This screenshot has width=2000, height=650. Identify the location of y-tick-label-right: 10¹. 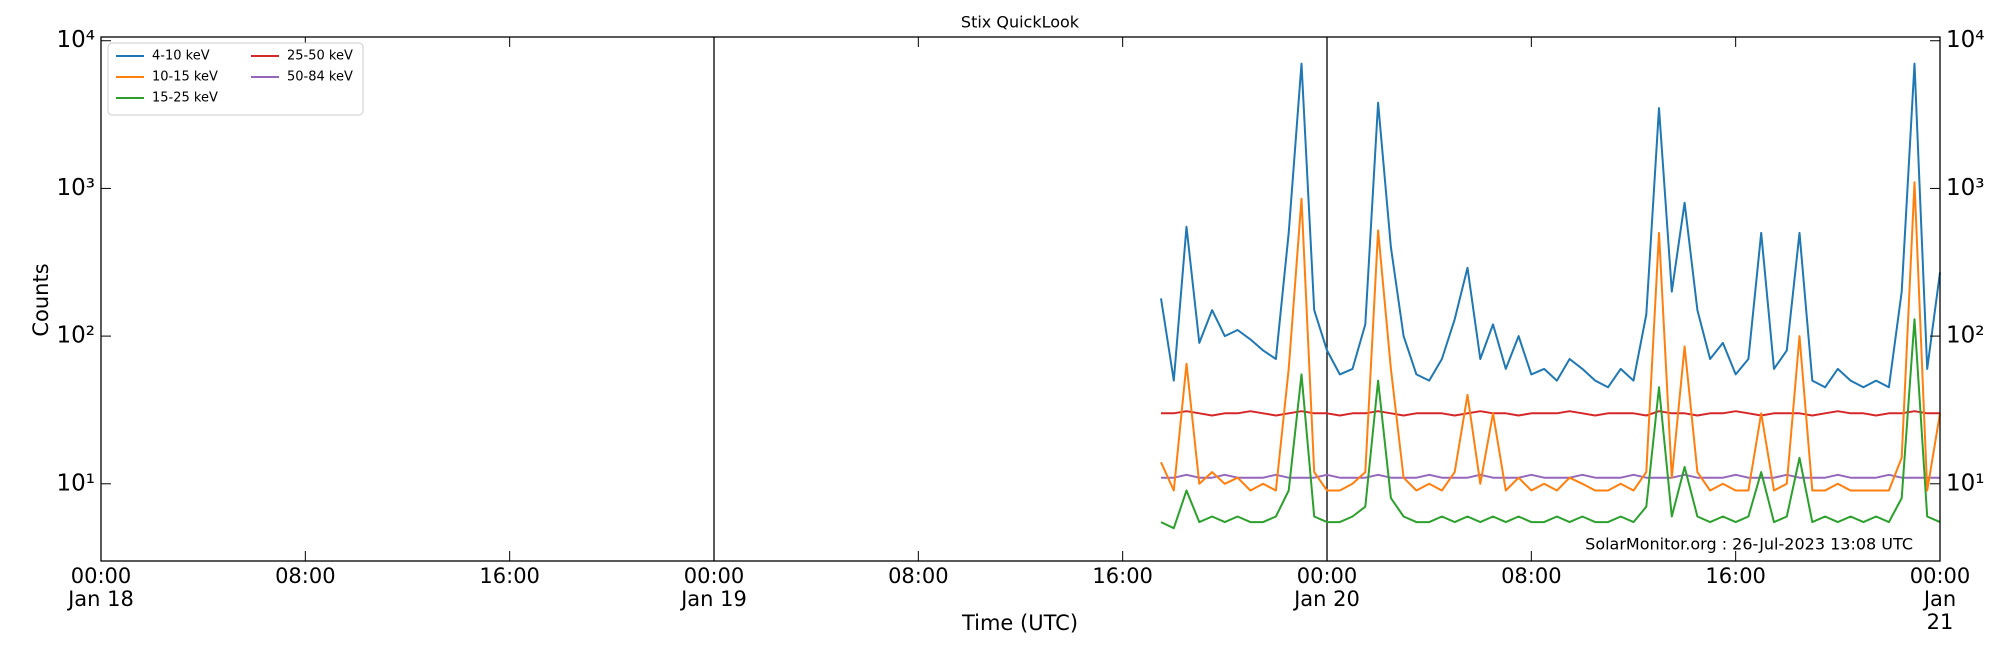
(1965, 483).